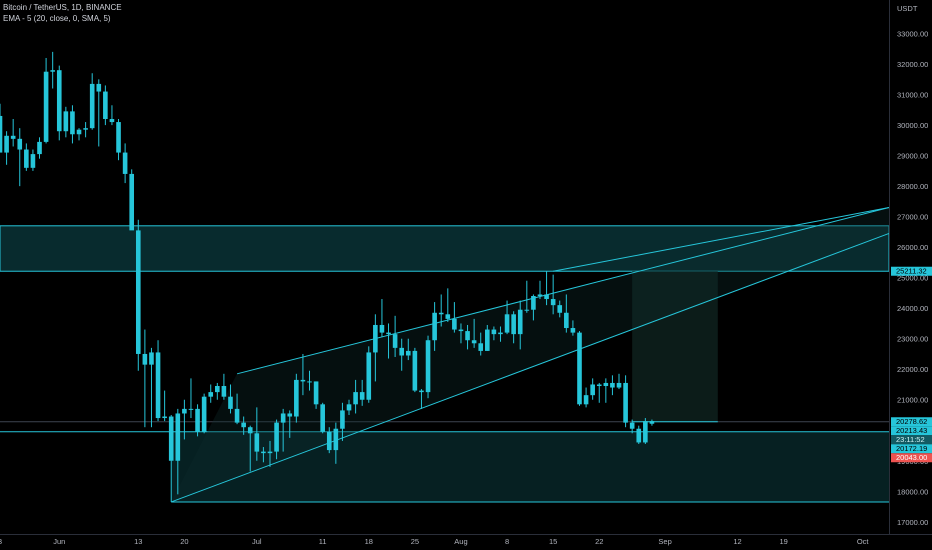 The image size is (932, 550). I want to click on time-tick-label: 15, so click(553, 541).